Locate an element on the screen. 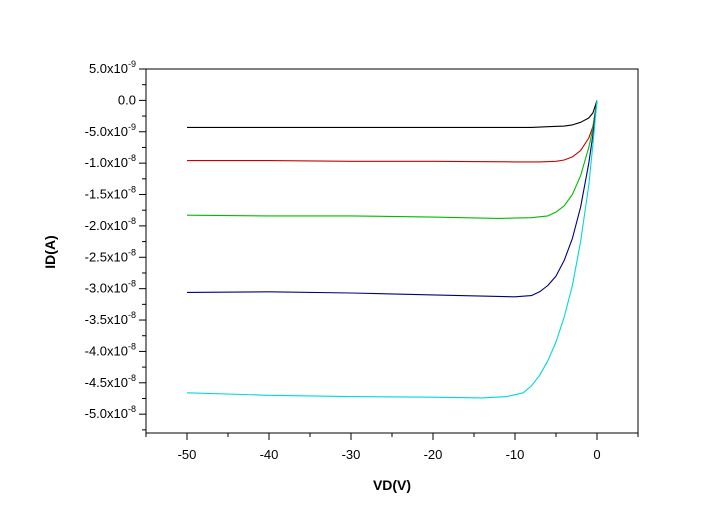 This screenshot has width=706, height=532. y-tick-mantissa: -4.0x10 is located at coordinates (106, 350).